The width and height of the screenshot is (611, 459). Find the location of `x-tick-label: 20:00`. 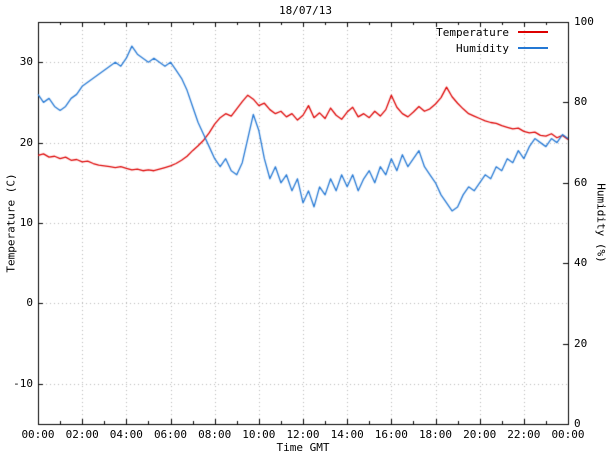

x-tick-label: 20:00 is located at coordinates (480, 434).